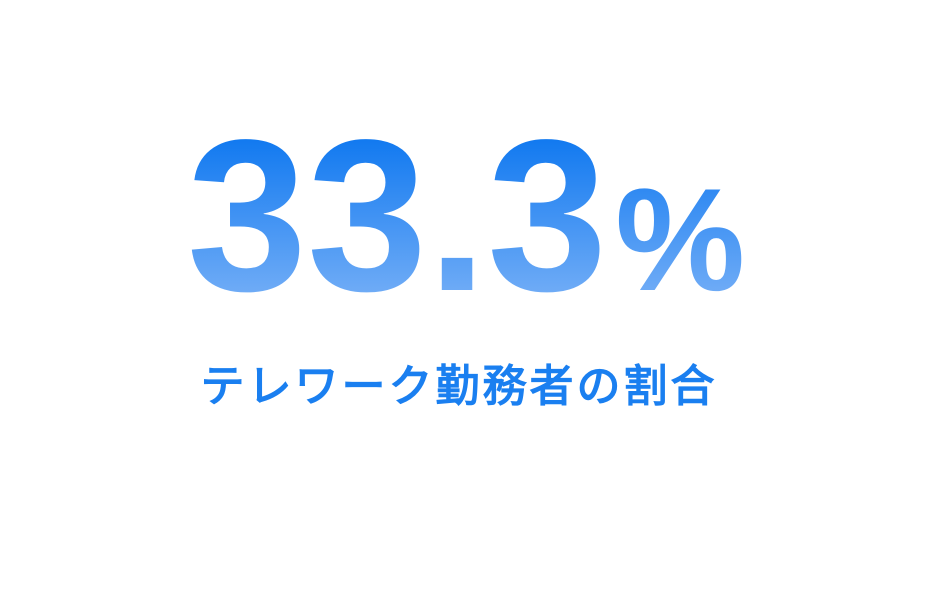  I want to click on stat-unit: %, so click(680, 239).